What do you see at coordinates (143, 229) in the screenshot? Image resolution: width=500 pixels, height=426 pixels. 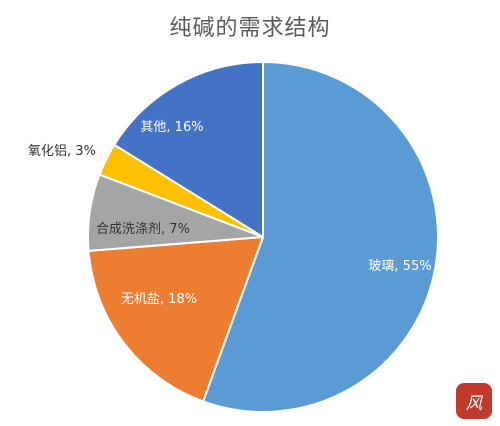 I see `slice-label: 合成洗涤剂, 7%` at bounding box center [143, 229].